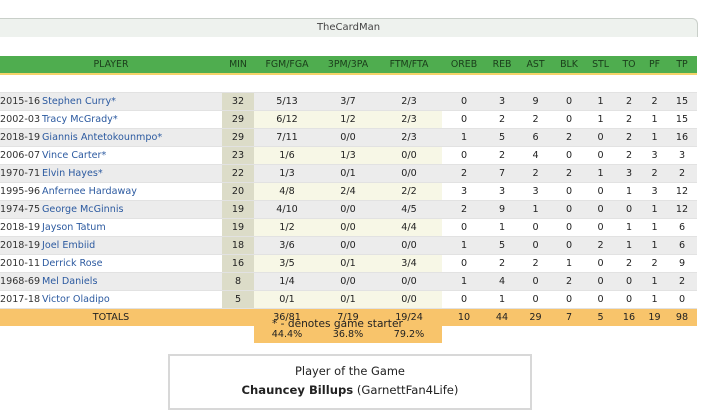 This screenshot has height=416, width=713. What do you see at coordinates (131, 227) in the screenshot?
I see `player-name: Jayson Tatum` at bounding box center [131, 227].